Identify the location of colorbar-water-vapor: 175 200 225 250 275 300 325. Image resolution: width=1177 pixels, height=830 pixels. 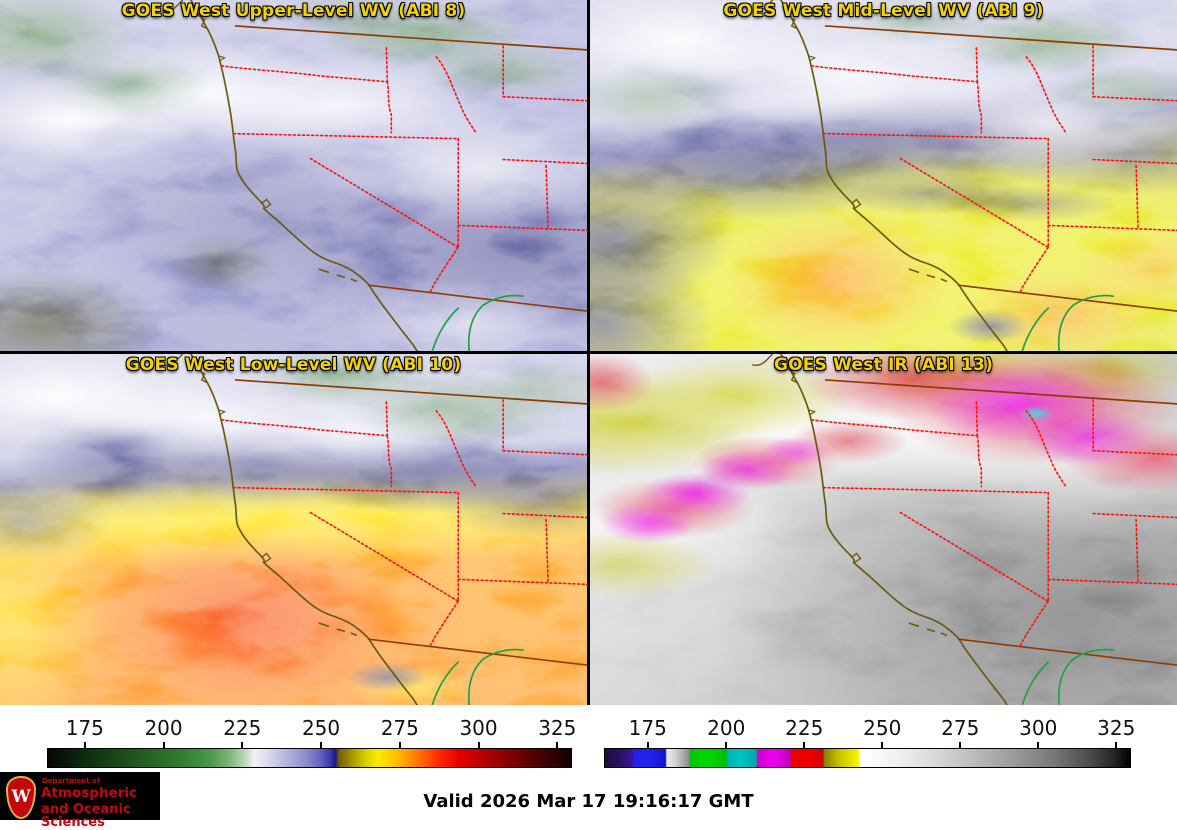
(311, 737).